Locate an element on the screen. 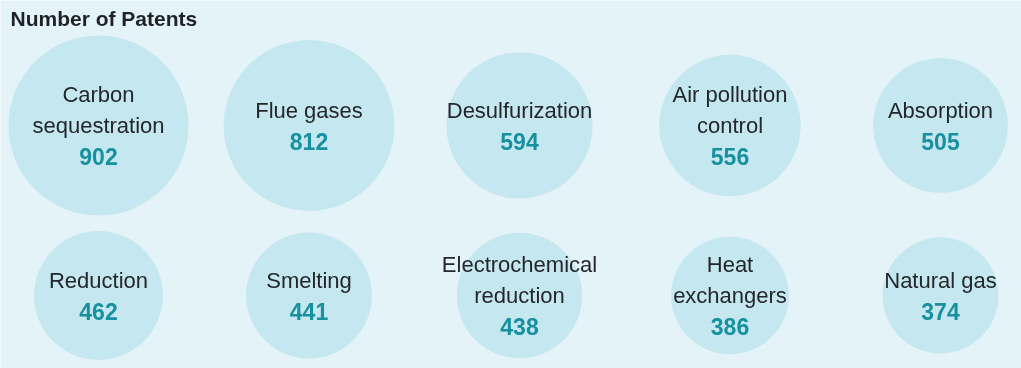 The image size is (1021, 368). category-label: Reduction is located at coordinates (98, 280).